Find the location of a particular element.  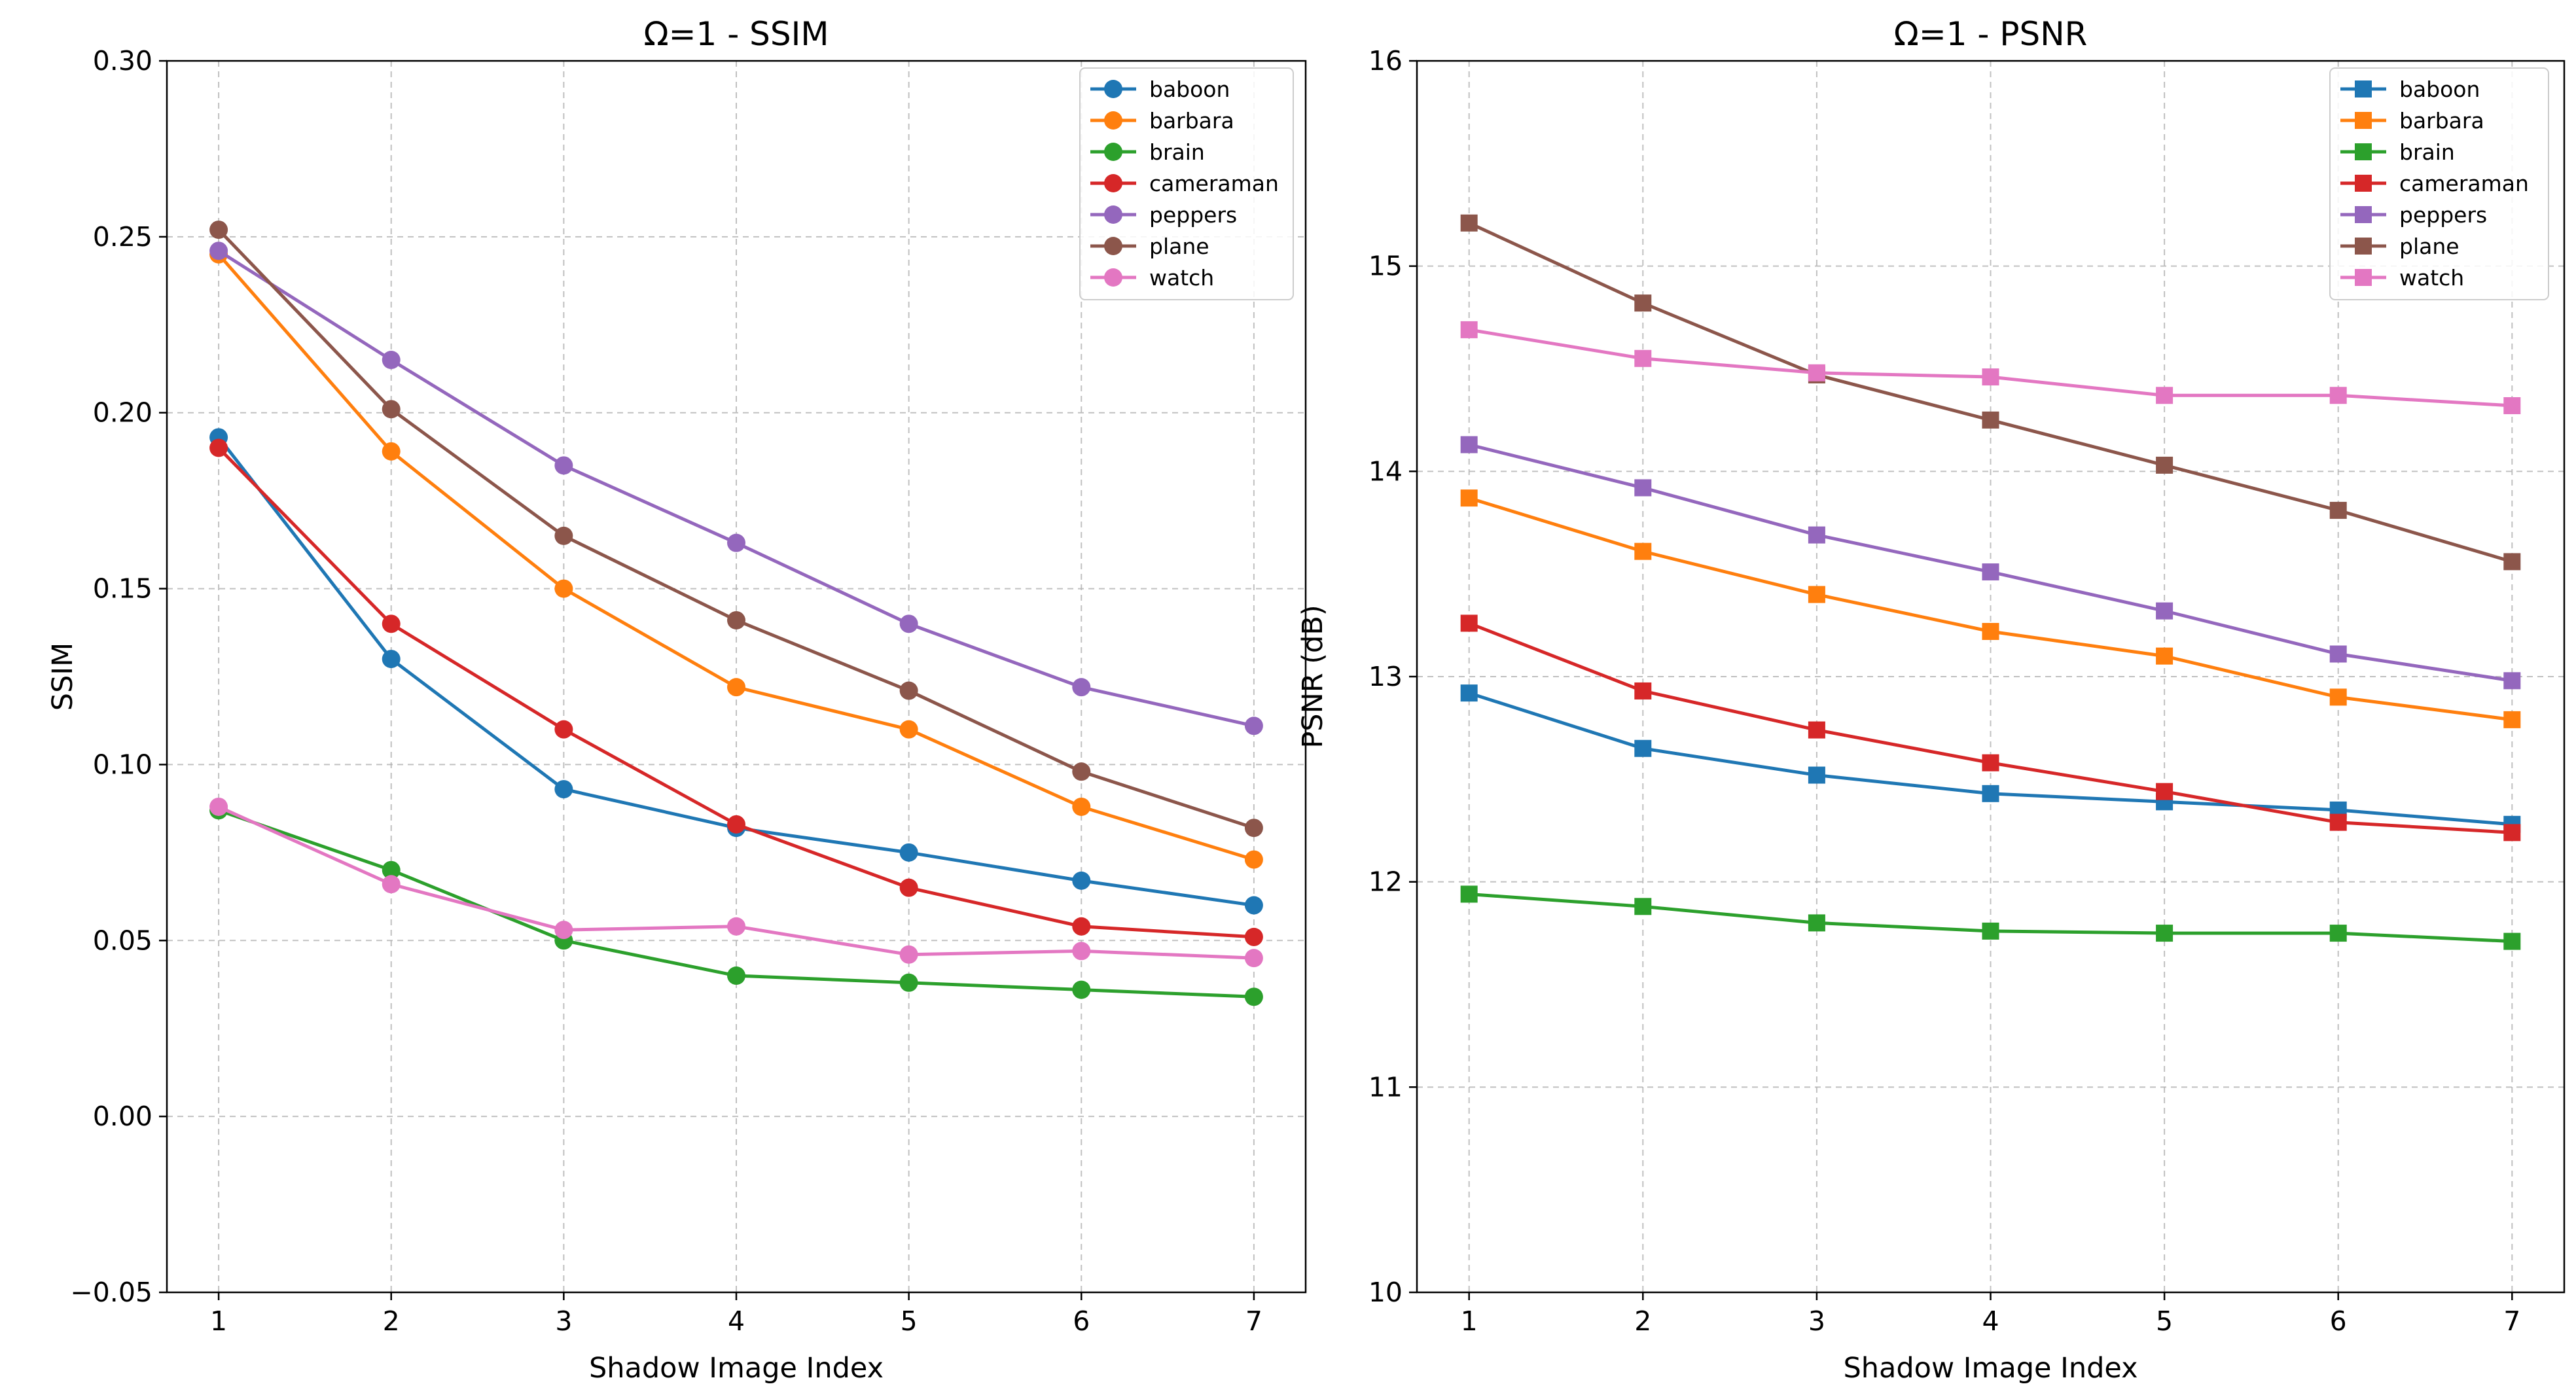

legend-label: plane is located at coordinates (2429, 246).